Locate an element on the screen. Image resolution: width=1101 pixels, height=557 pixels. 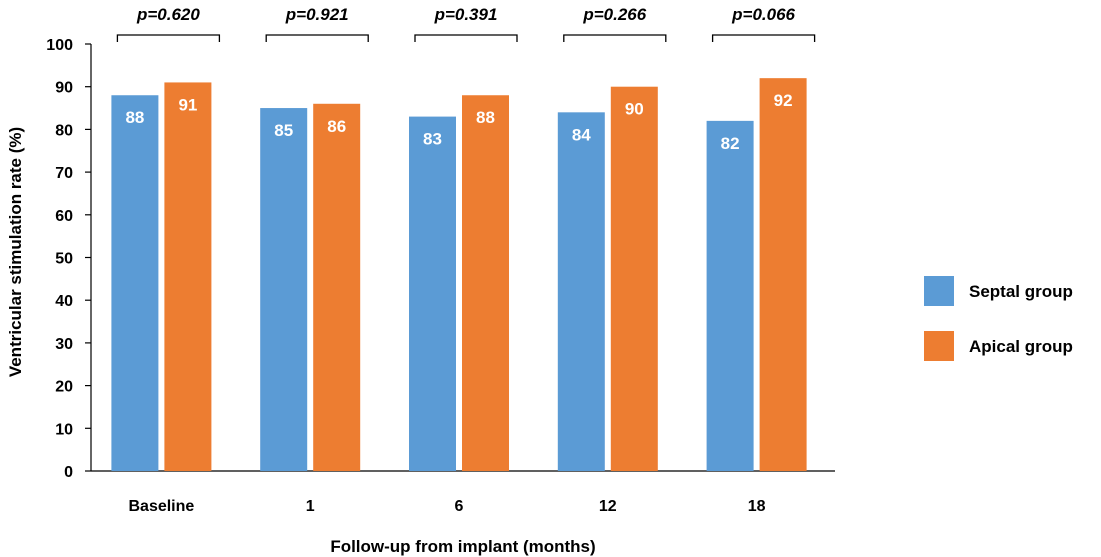
x-tick-label: 6 is located at coordinates (459, 506).